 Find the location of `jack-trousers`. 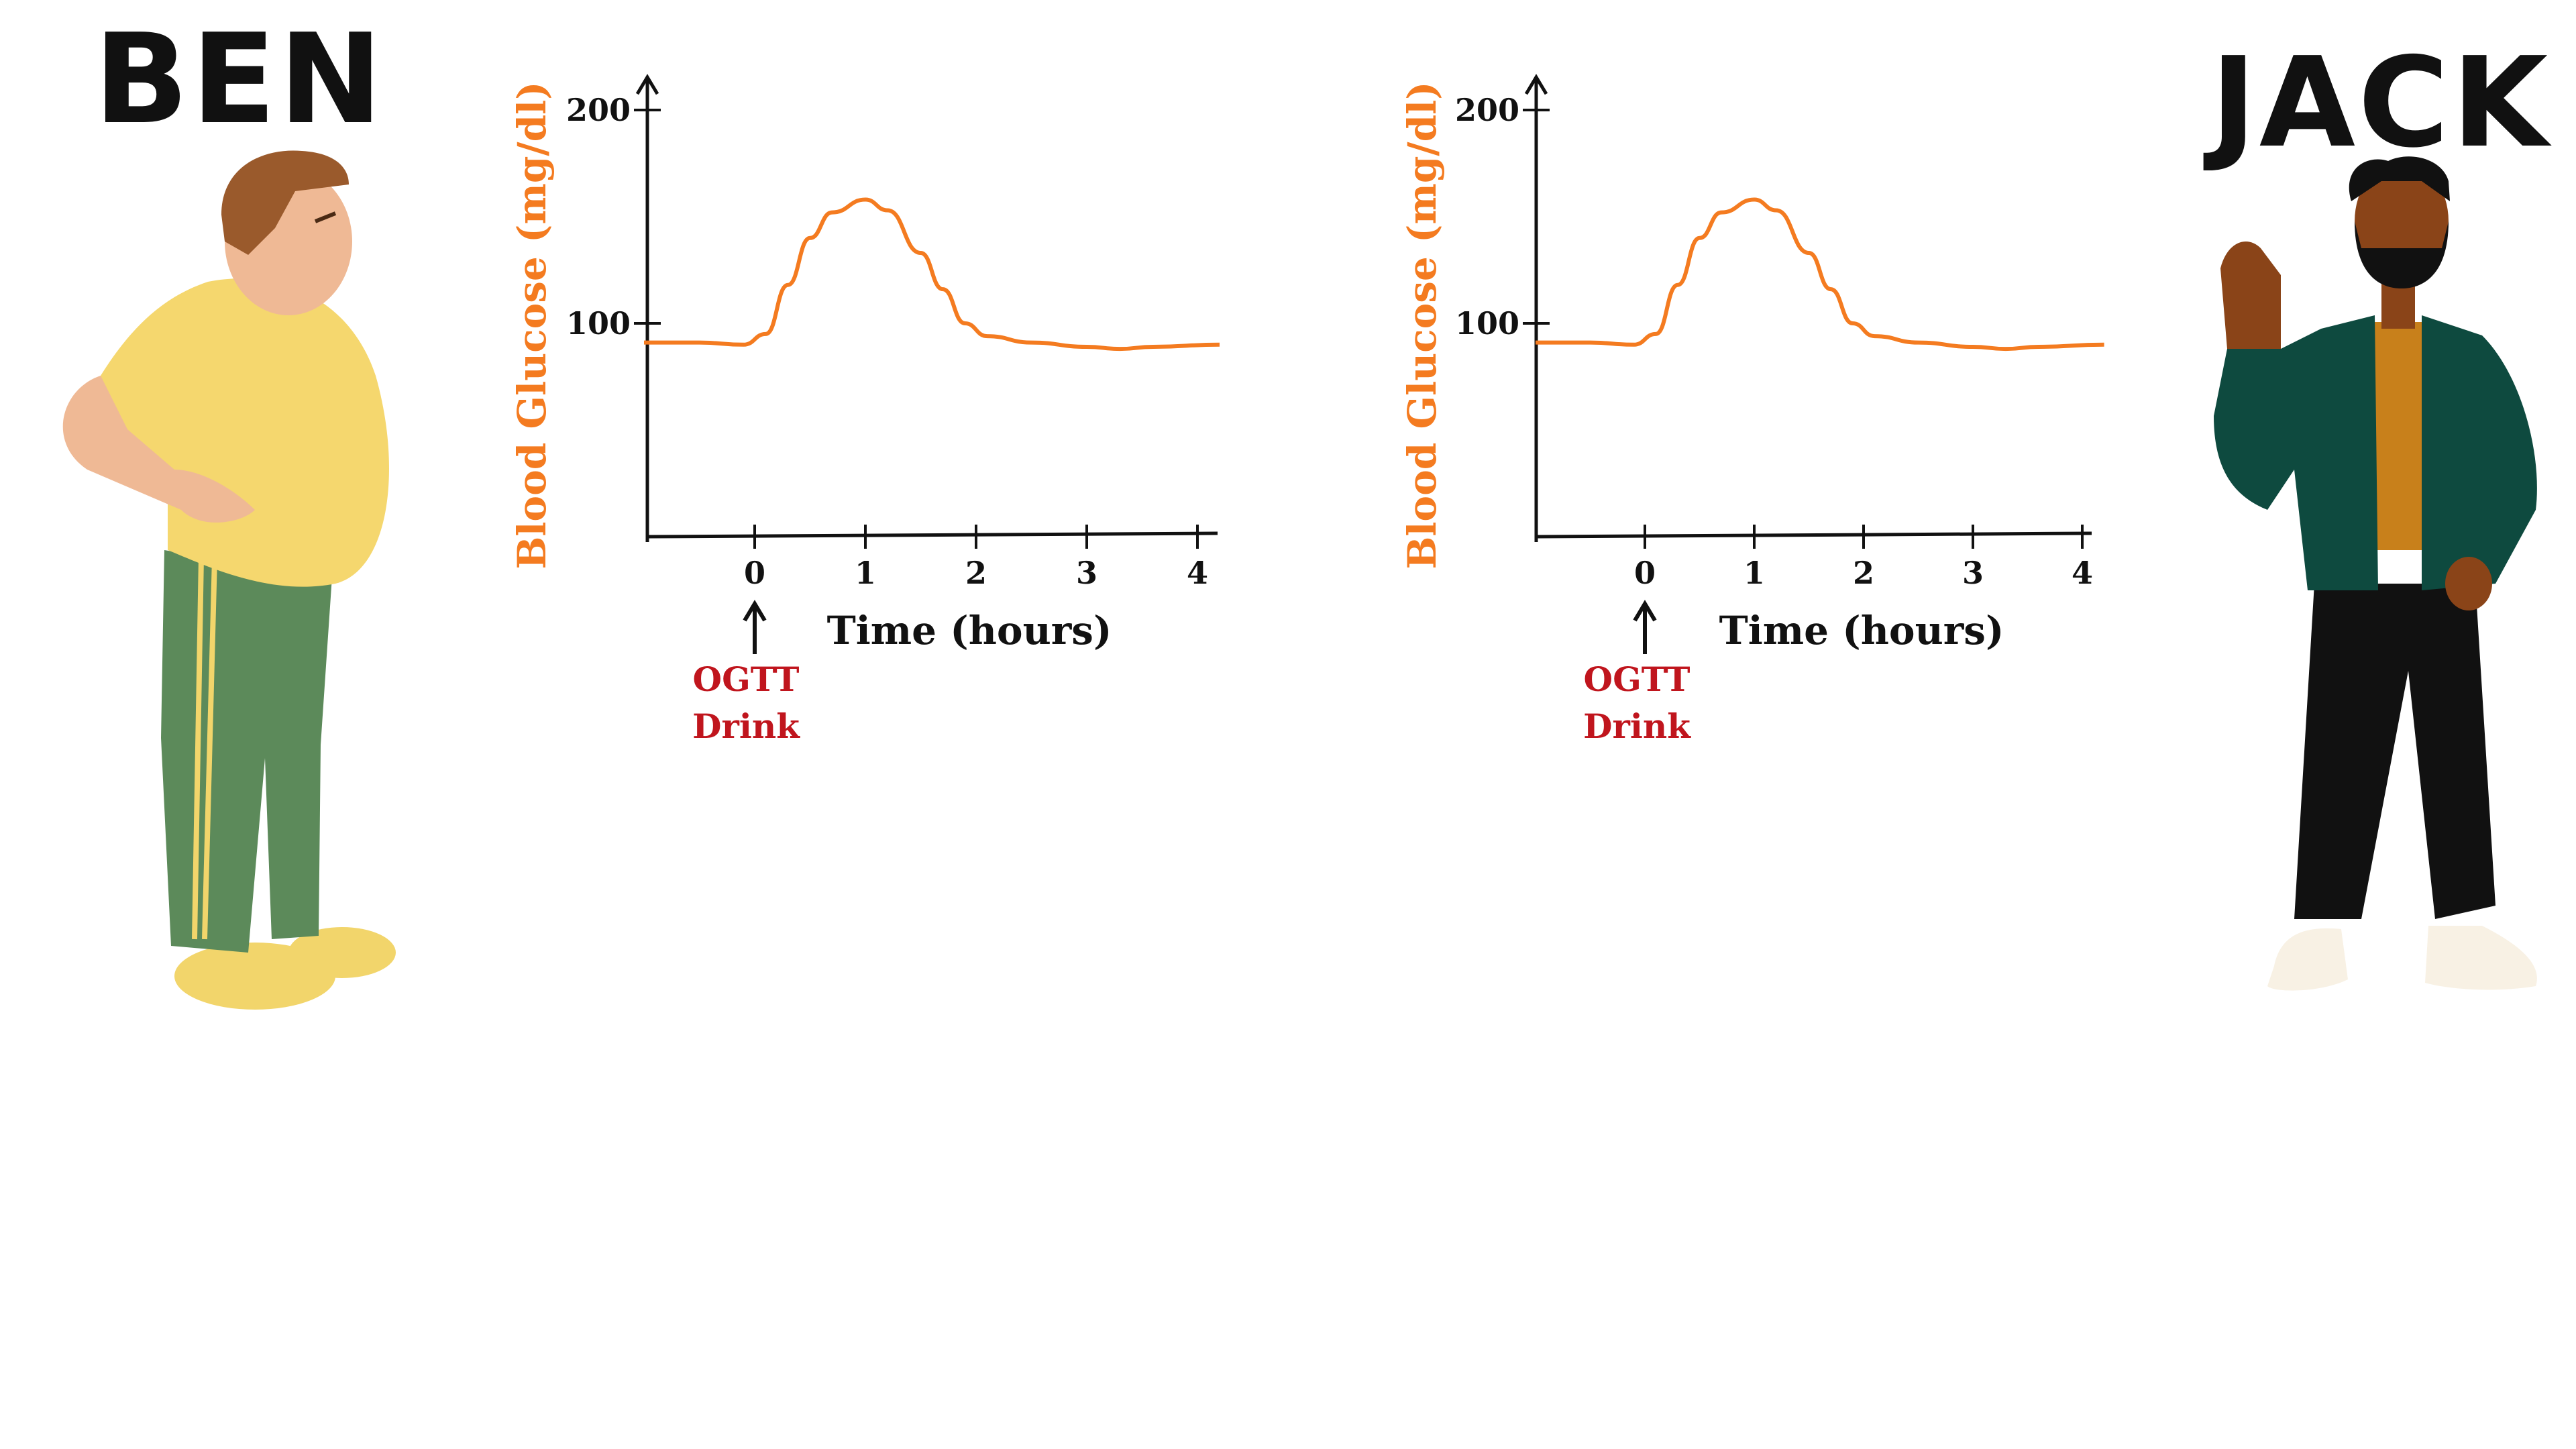

jack-trousers is located at coordinates (2395, 751).